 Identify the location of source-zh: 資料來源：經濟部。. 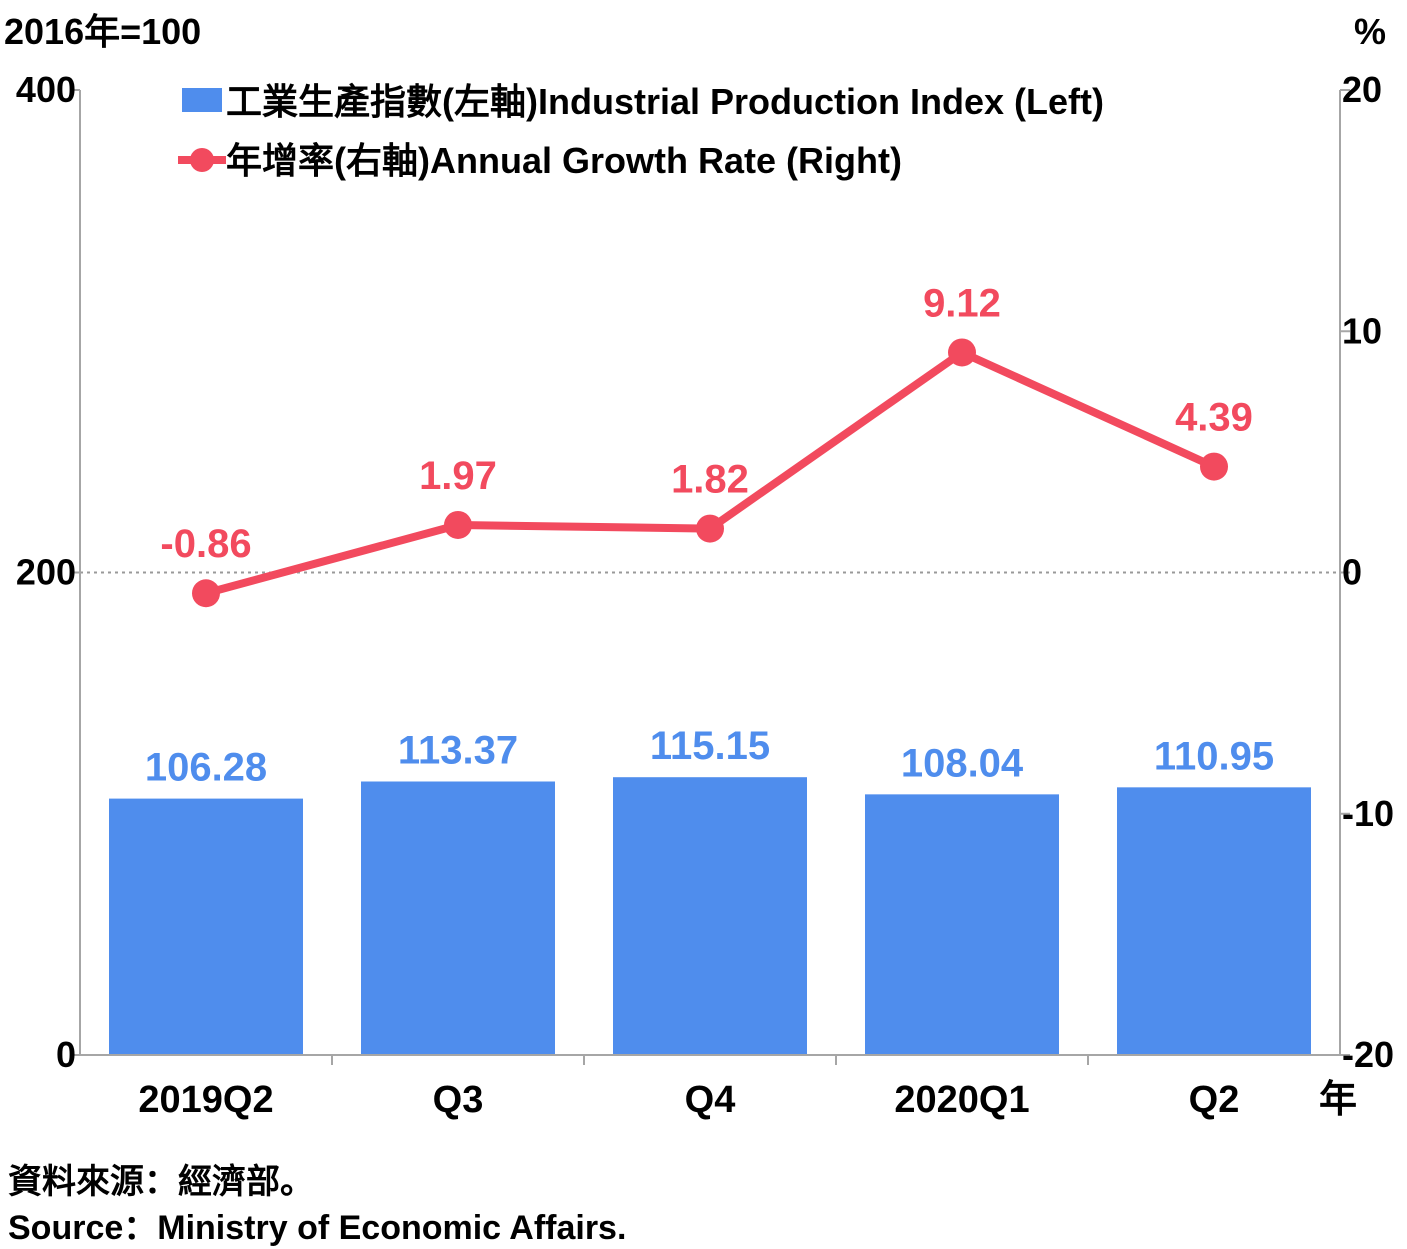
(161, 1182).